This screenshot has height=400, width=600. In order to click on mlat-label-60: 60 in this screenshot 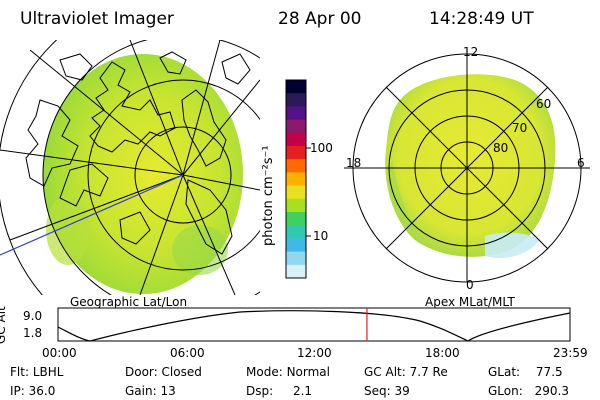, I will do `click(544, 104)`.